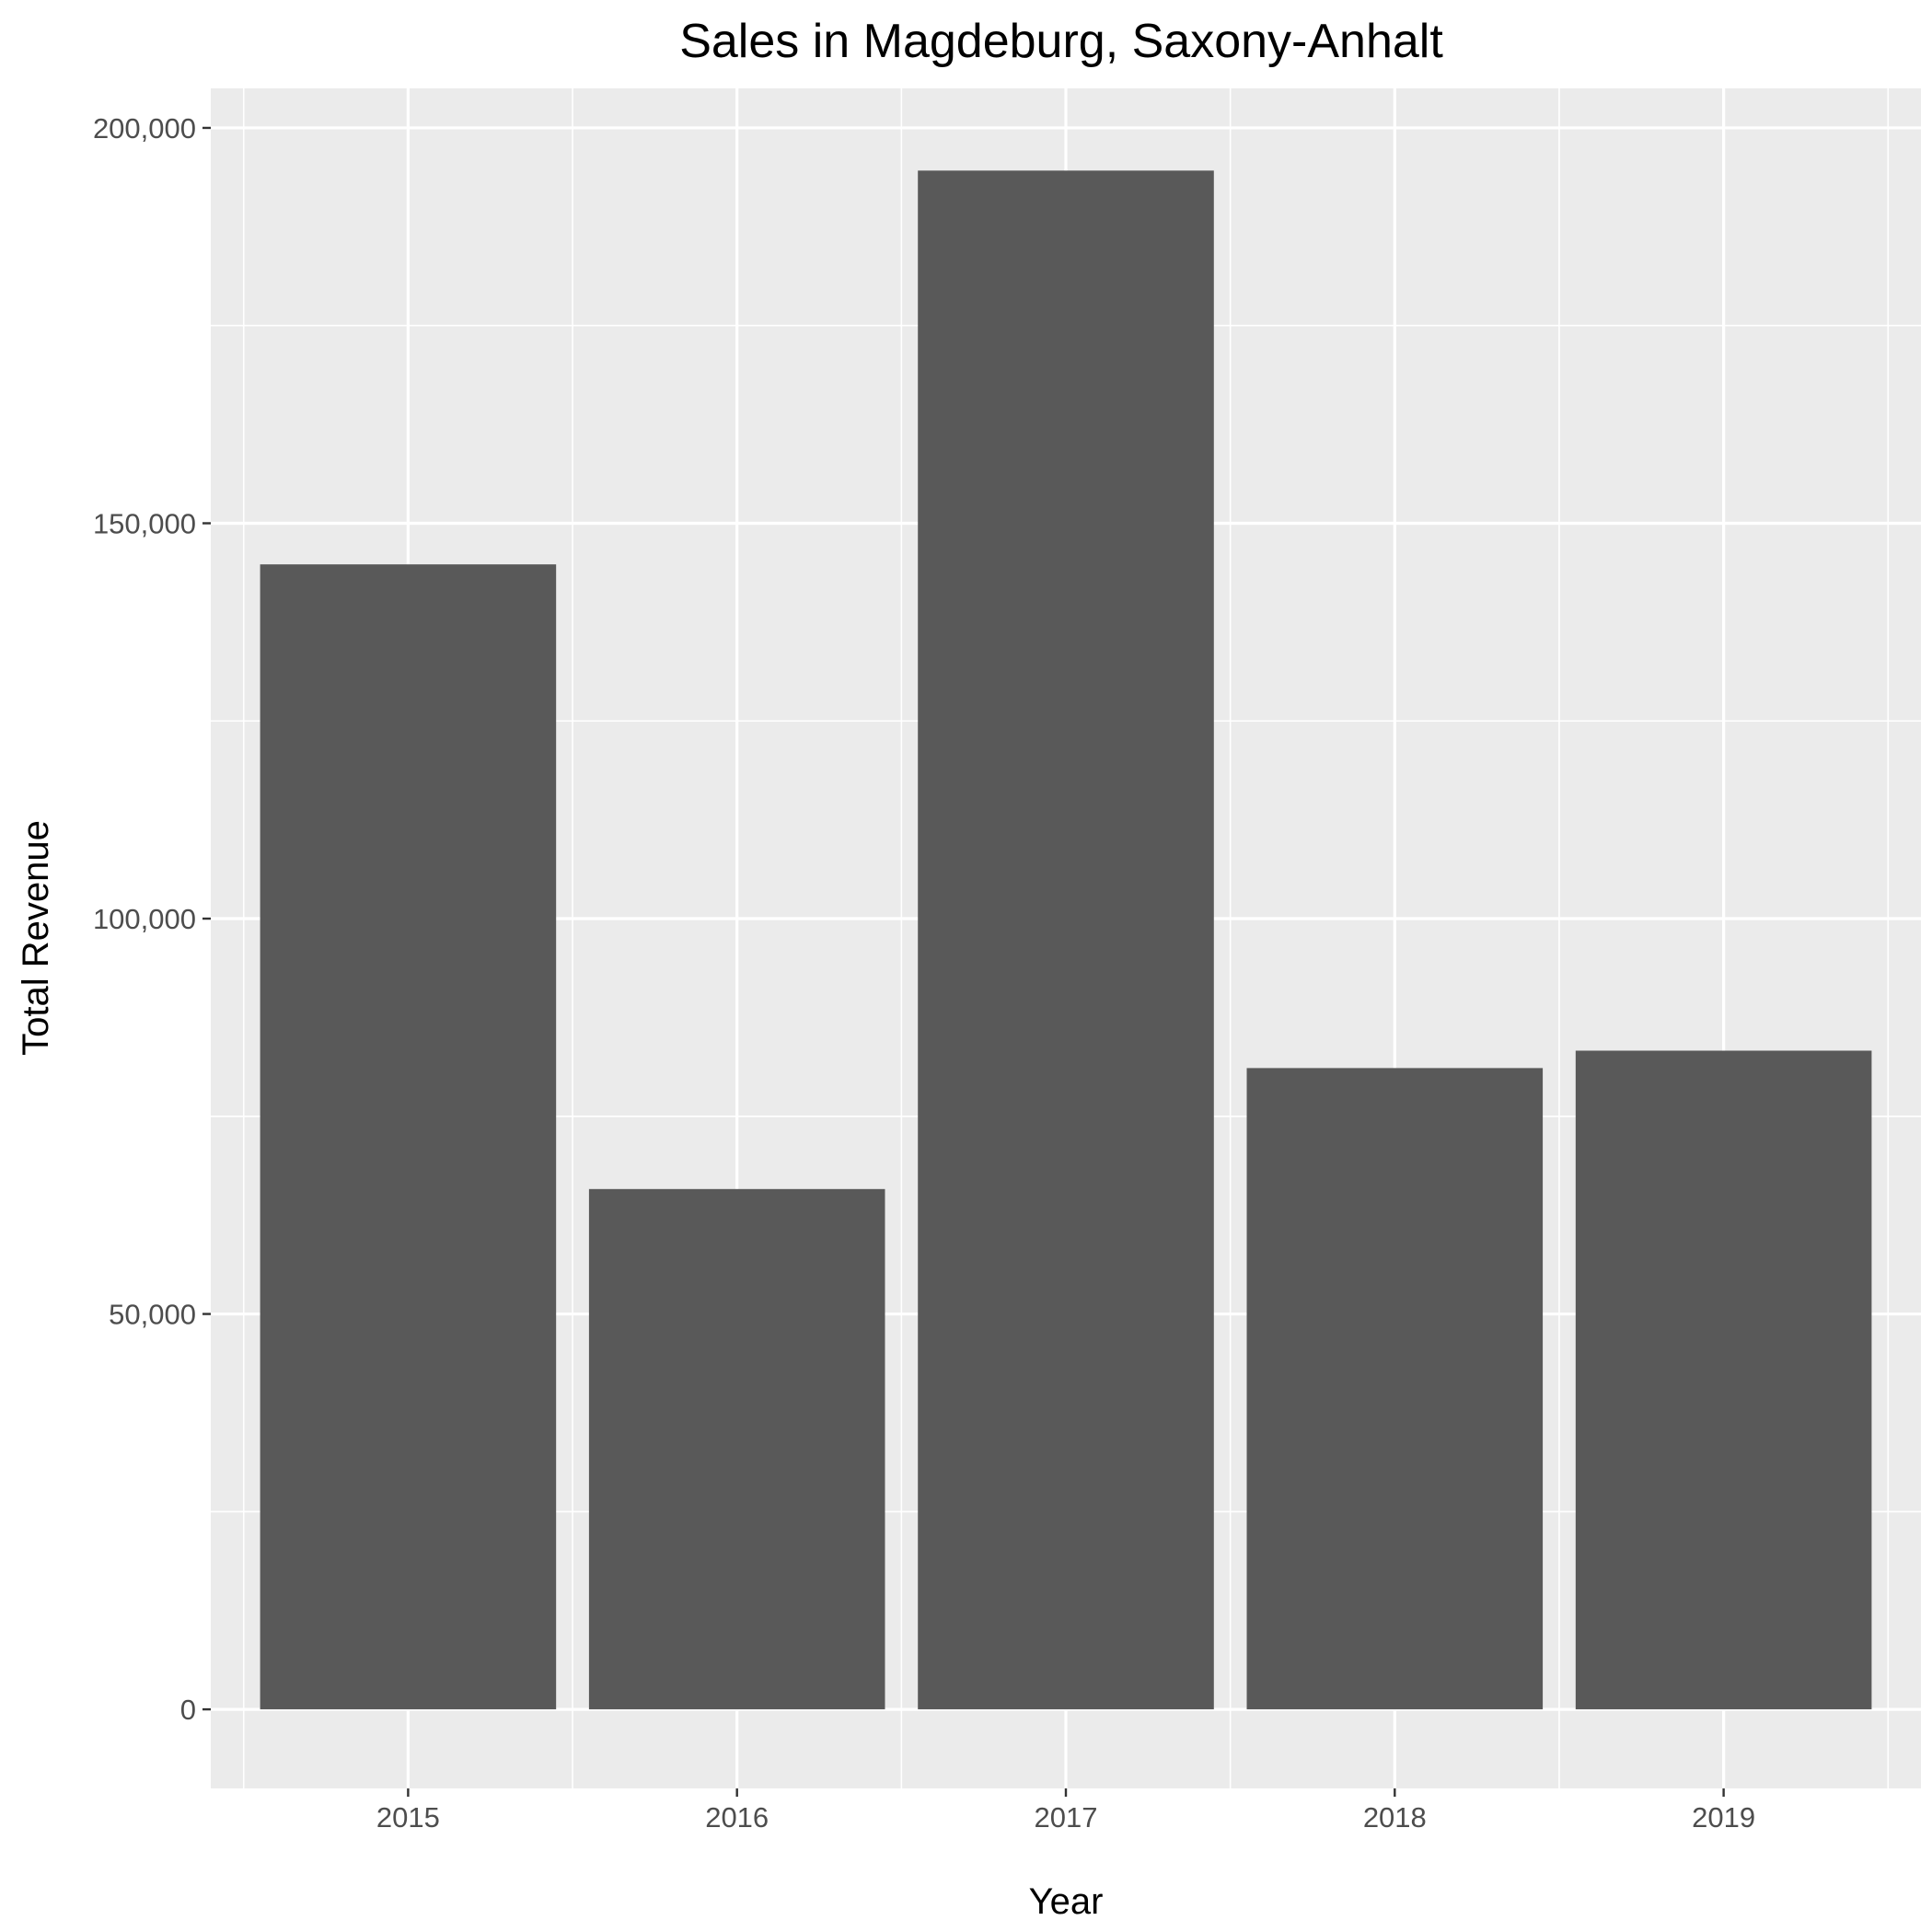 The height and width of the screenshot is (1932, 1932). What do you see at coordinates (737, 1449) in the screenshot?
I see `bar-2016` at bounding box center [737, 1449].